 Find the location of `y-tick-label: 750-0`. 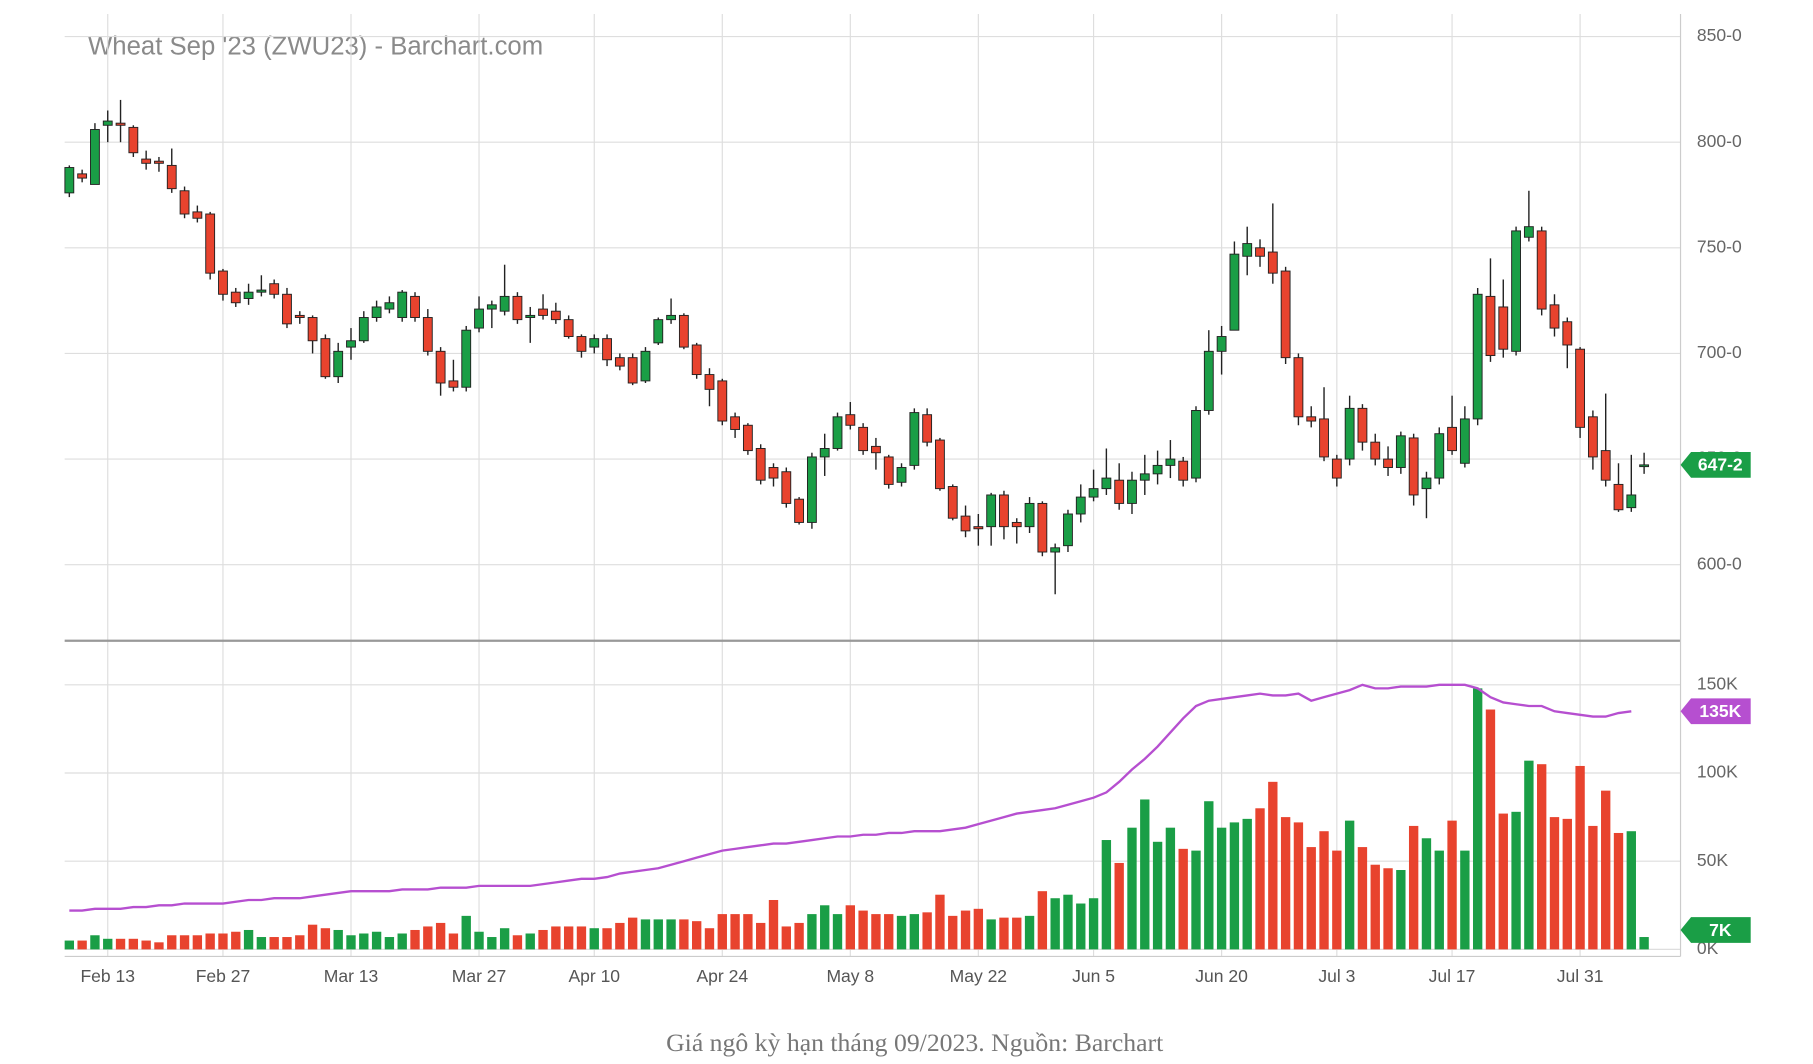

y-tick-label: 750-0 is located at coordinates (1719, 246).